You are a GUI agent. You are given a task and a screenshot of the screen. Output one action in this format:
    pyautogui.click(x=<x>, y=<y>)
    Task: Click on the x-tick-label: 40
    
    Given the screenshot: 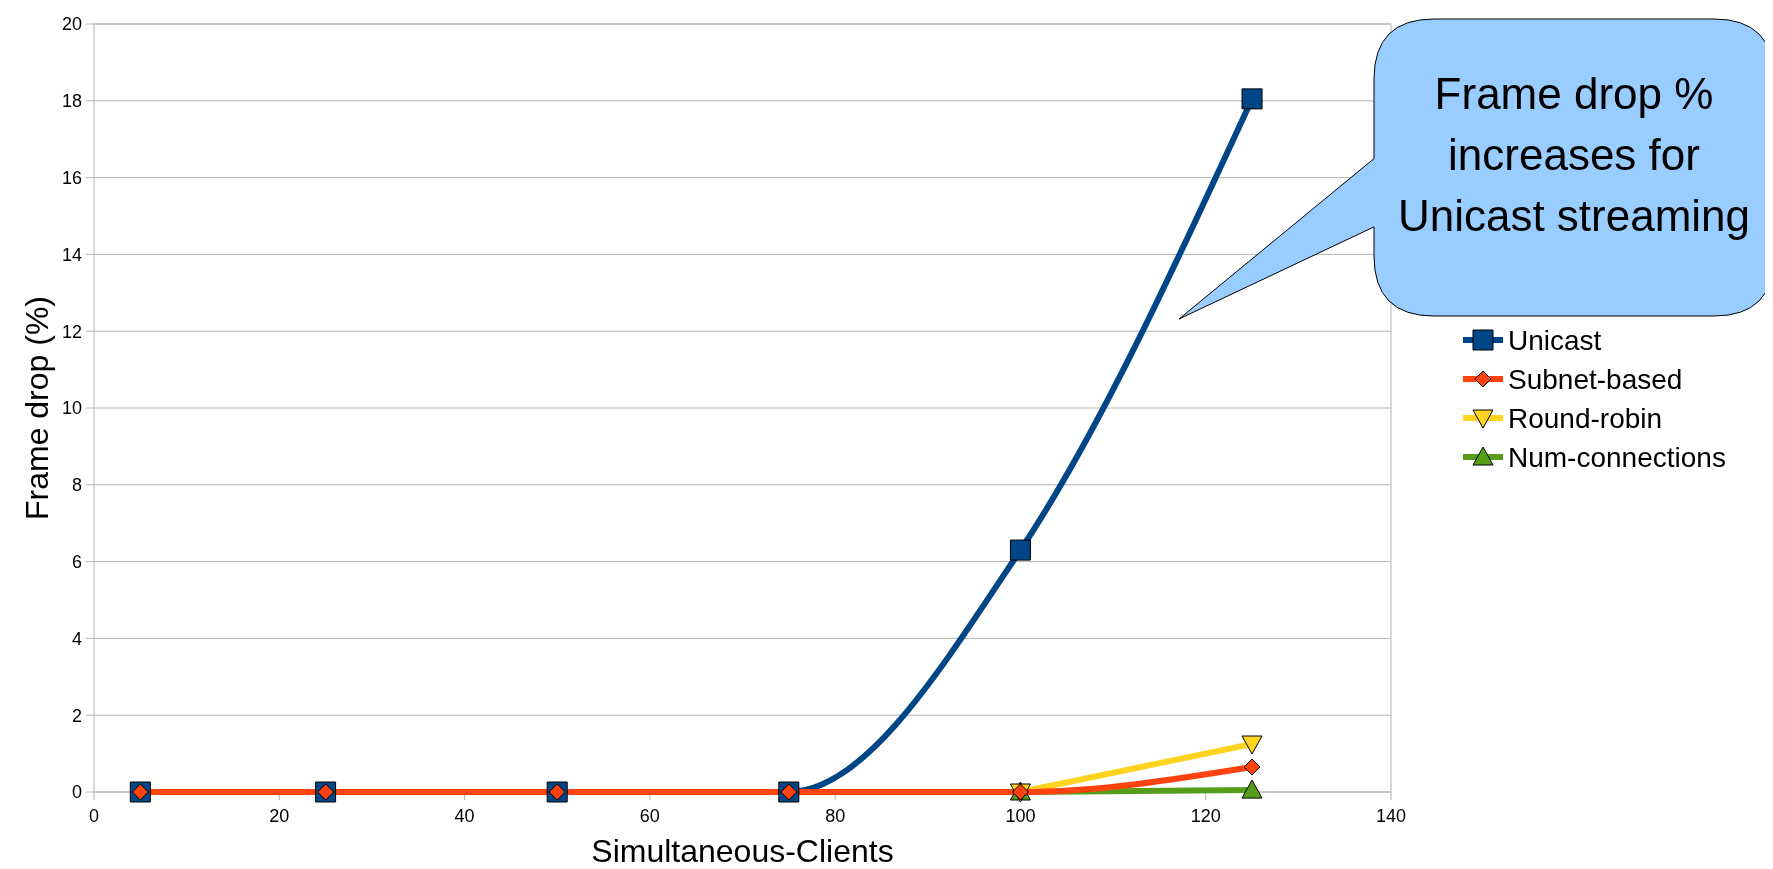 What is the action you would take?
    pyautogui.click(x=464, y=816)
    